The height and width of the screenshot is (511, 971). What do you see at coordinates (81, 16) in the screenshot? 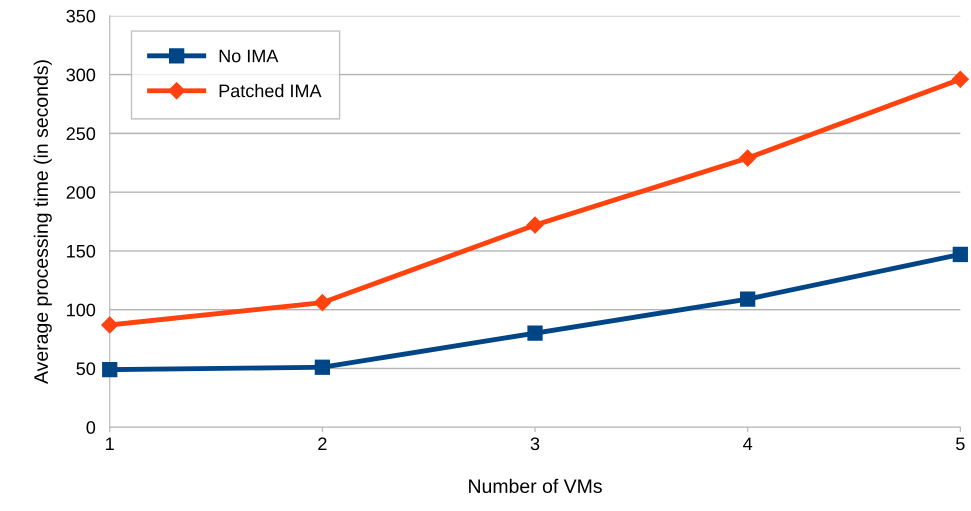
I see `y-tick-label: 350` at bounding box center [81, 16].